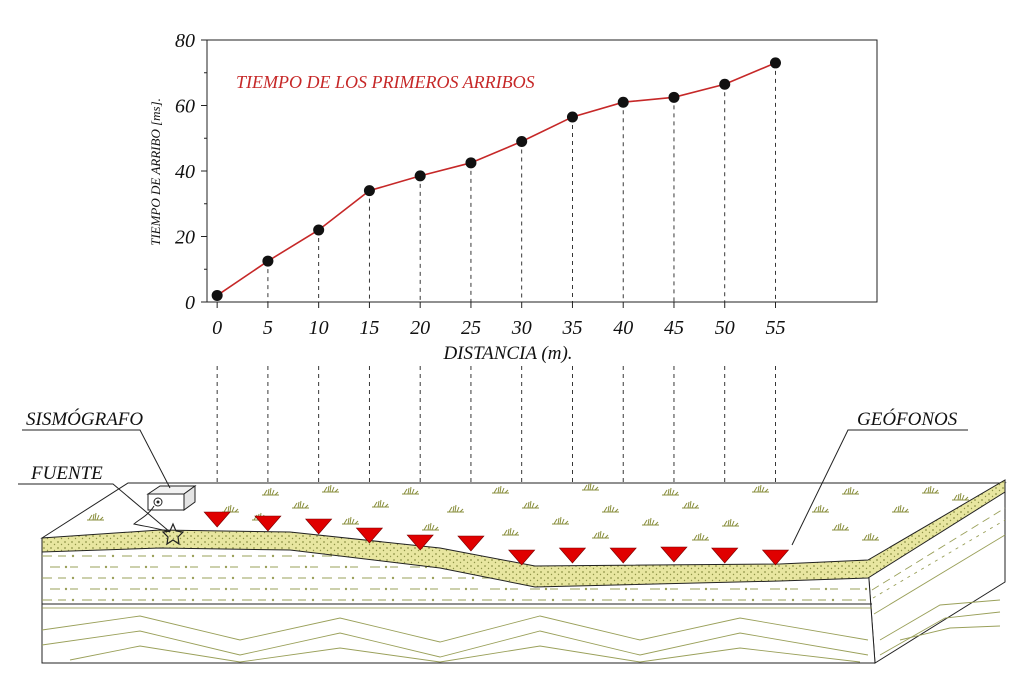 The height and width of the screenshot is (698, 1024). Describe the element at coordinates (185, 107) in the screenshot. I see `y-tick-label: 60` at that location.